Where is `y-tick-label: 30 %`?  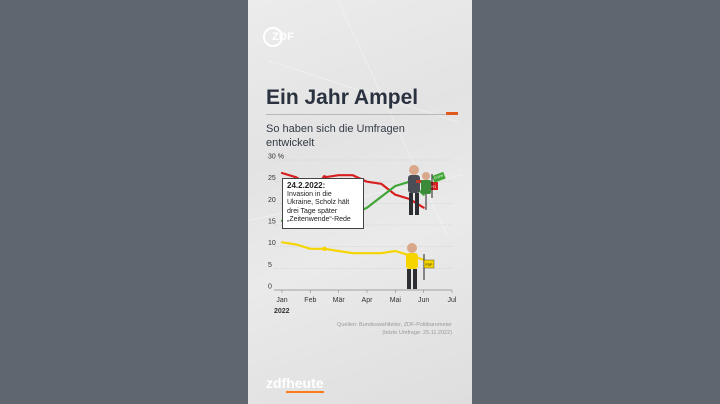 y-tick-label: 30 % is located at coordinates (276, 157).